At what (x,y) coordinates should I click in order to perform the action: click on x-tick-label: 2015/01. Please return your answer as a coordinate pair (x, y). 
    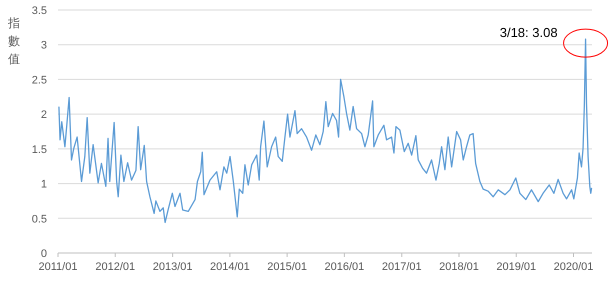
    Looking at the image, I should click on (287, 267).